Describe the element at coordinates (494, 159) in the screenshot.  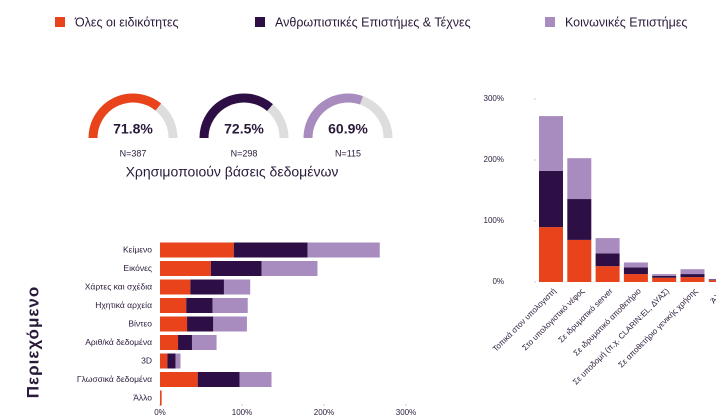
I see `y-tick-label: 200%` at that location.